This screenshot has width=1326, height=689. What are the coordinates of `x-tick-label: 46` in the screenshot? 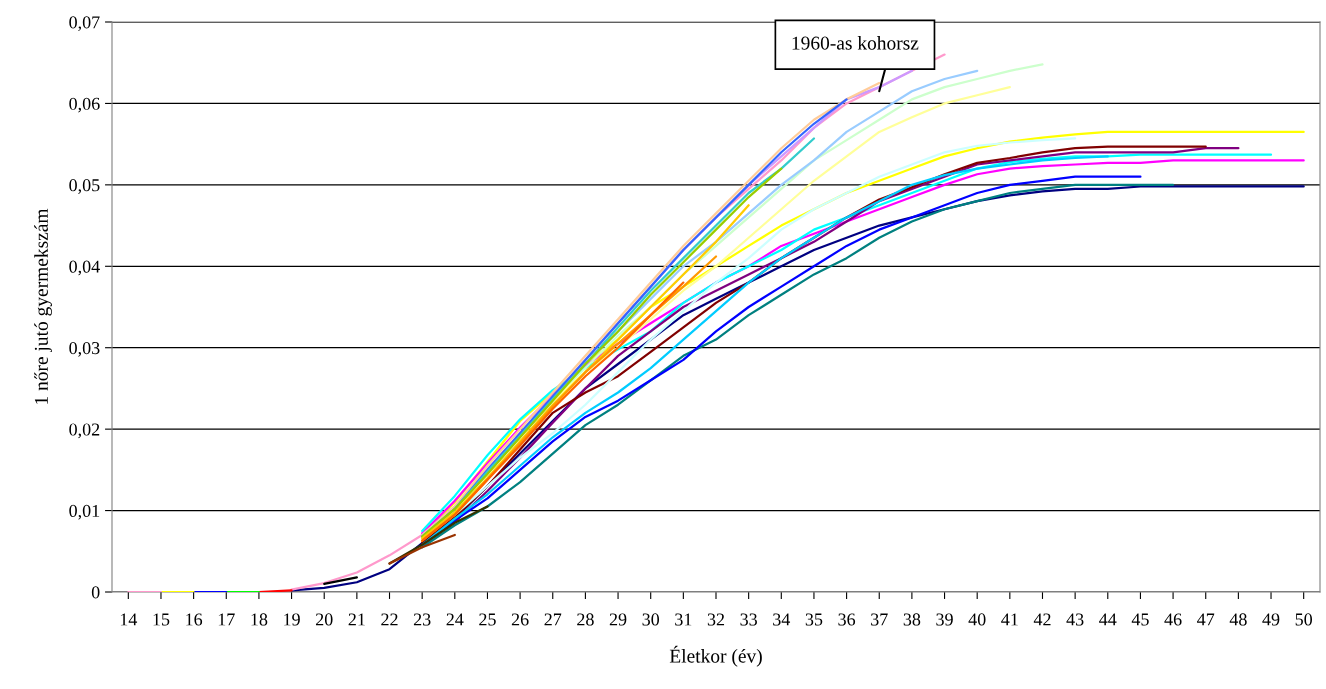 It's located at (1173, 619).